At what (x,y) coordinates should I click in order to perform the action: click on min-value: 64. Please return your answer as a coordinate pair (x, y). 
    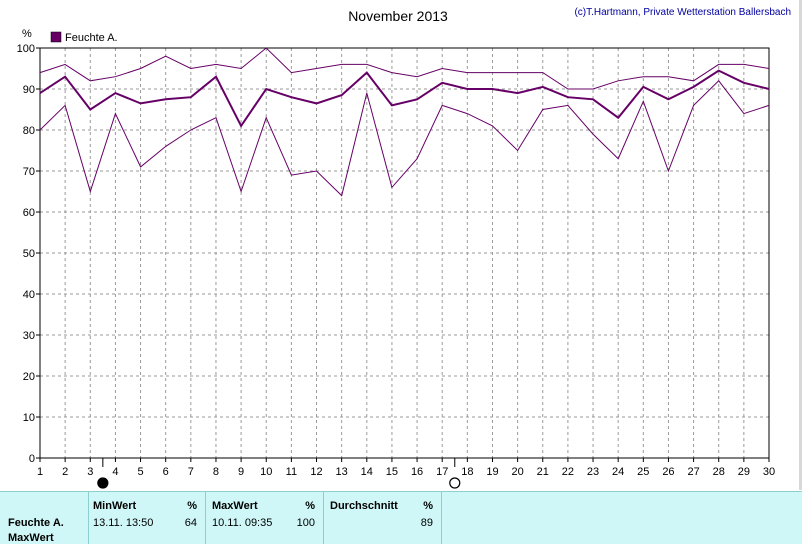
    Looking at the image, I should click on (190, 523).